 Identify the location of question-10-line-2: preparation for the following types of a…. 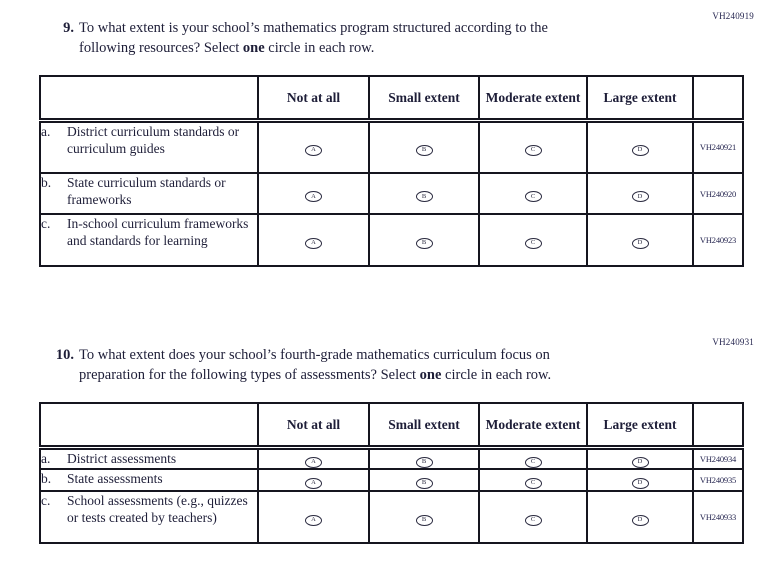
(315, 375).